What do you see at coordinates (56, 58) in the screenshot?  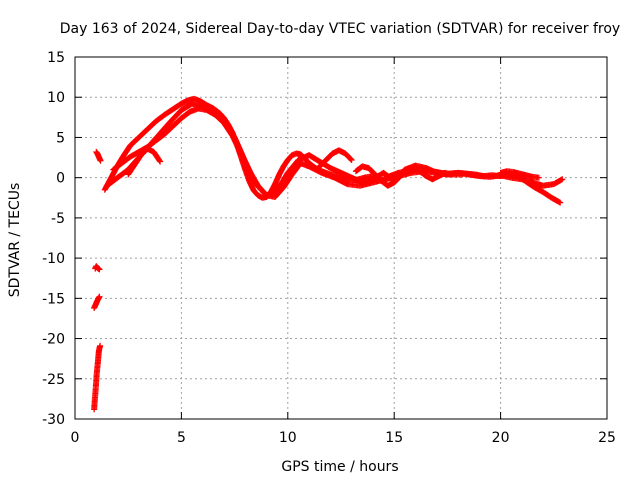 I see `y-tick-label: 15` at bounding box center [56, 58].